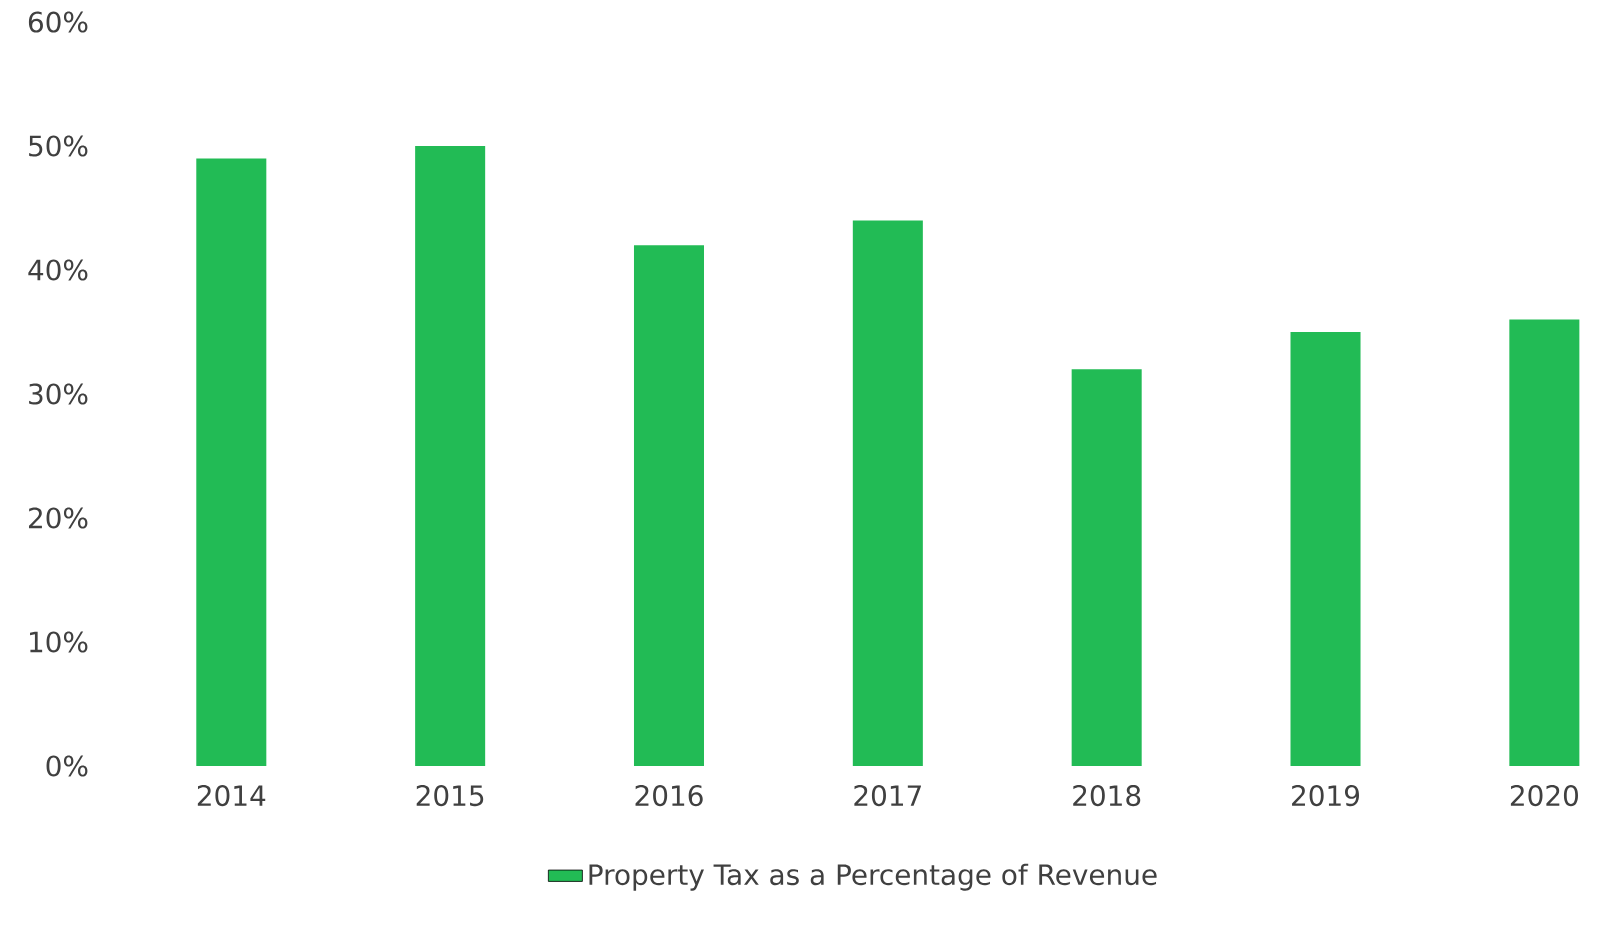 The width and height of the screenshot is (1616, 926). Describe the element at coordinates (58, 270) in the screenshot. I see `y-tick-label: 40%` at that location.